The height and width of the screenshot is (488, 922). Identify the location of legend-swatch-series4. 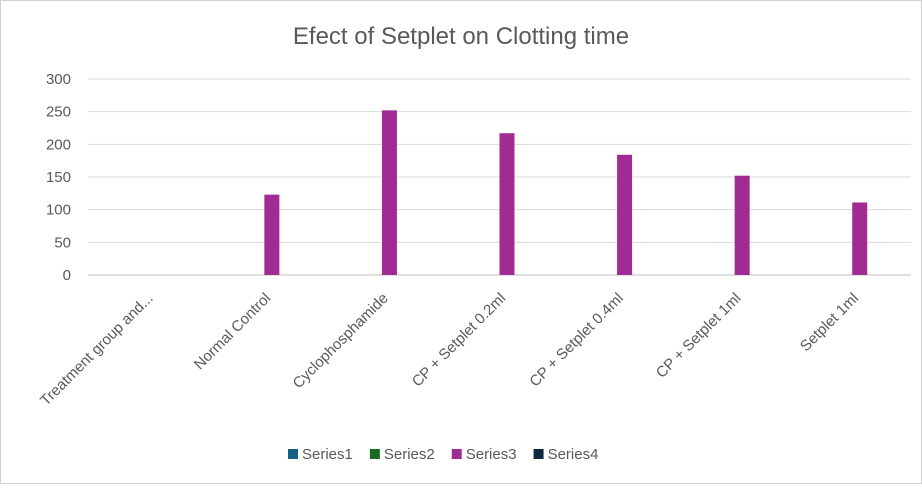
(538, 454).